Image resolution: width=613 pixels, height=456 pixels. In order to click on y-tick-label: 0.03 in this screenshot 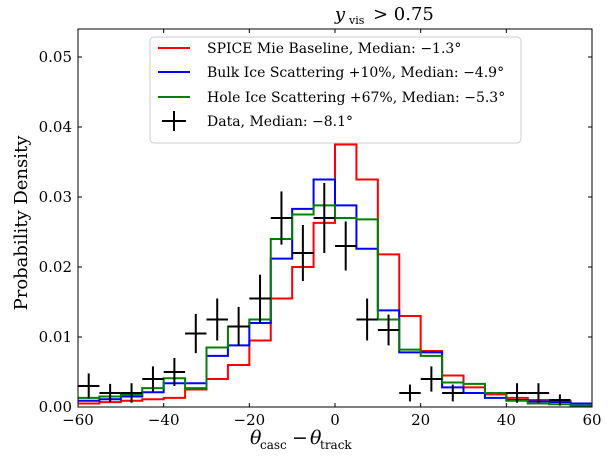, I will do `click(55, 197)`.